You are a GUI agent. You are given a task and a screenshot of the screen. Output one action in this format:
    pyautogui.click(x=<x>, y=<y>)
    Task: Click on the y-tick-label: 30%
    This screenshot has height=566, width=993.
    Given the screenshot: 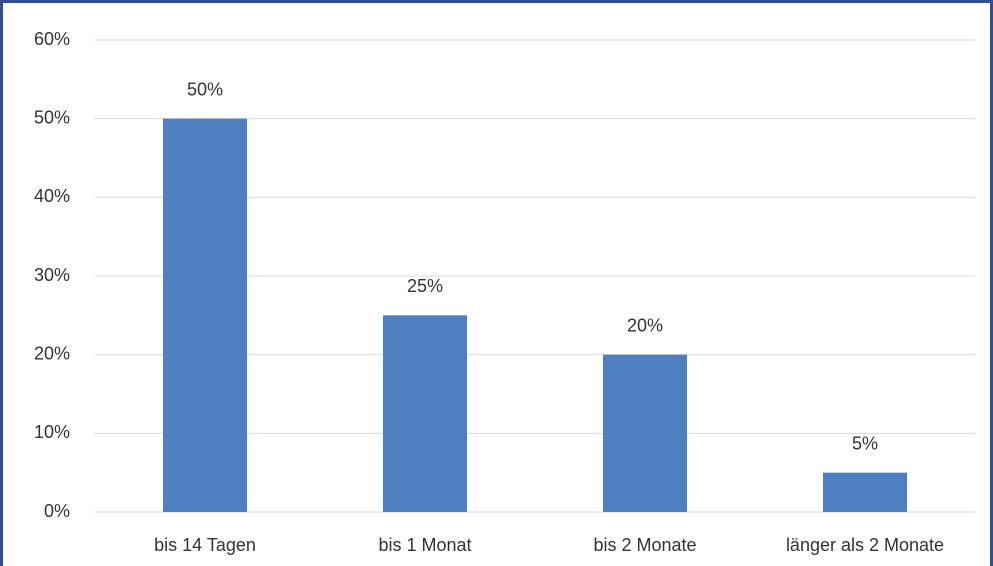 What is the action you would take?
    pyautogui.click(x=52, y=275)
    